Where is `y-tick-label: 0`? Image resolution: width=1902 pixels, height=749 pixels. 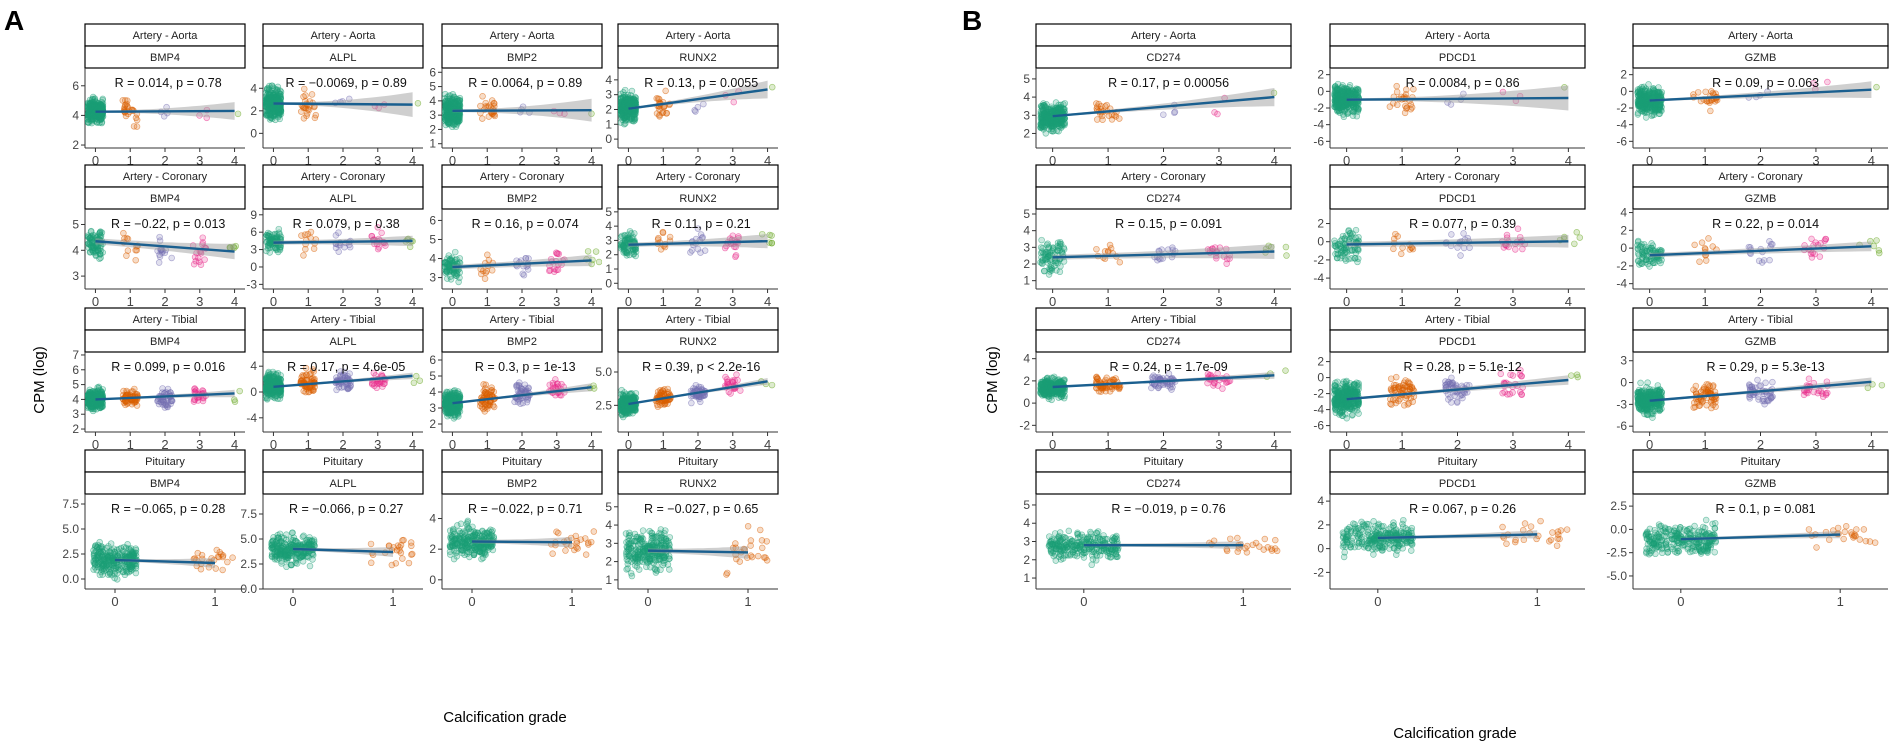 y-tick-label: 0 is located at coordinates (253, 392).